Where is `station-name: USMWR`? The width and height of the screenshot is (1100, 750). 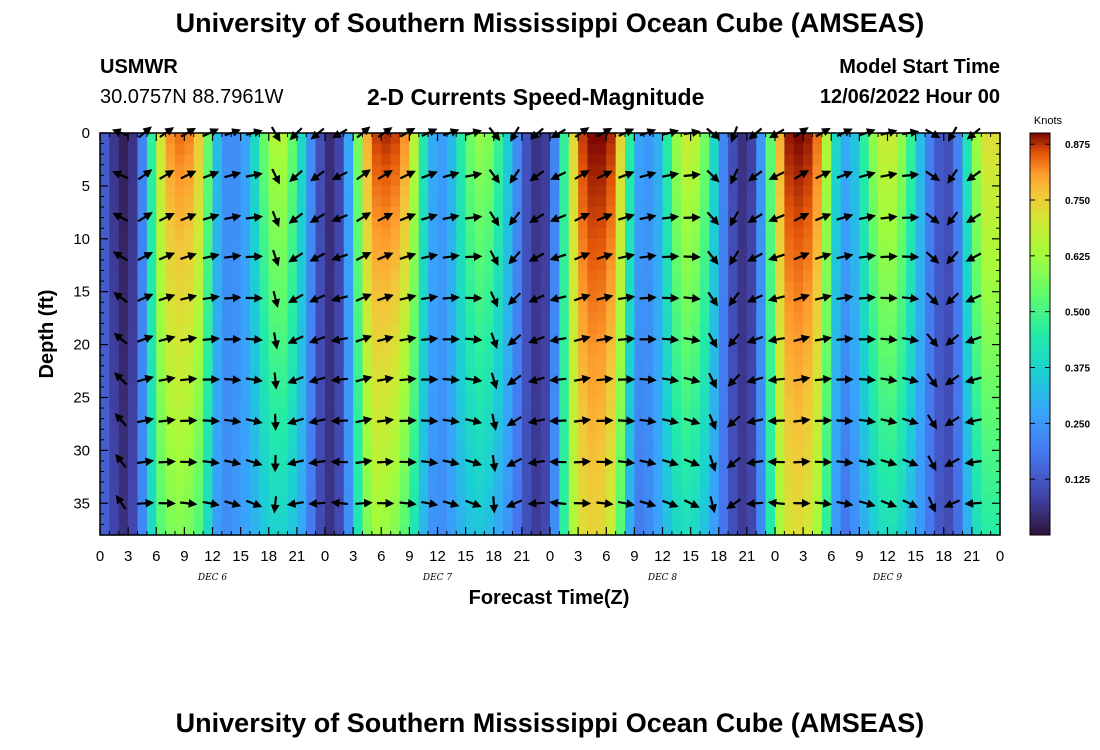 station-name: USMWR is located at coordinates (139, 67).